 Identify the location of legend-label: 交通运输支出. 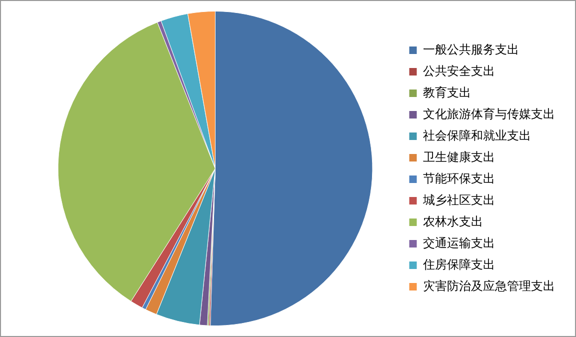
(459, 243).